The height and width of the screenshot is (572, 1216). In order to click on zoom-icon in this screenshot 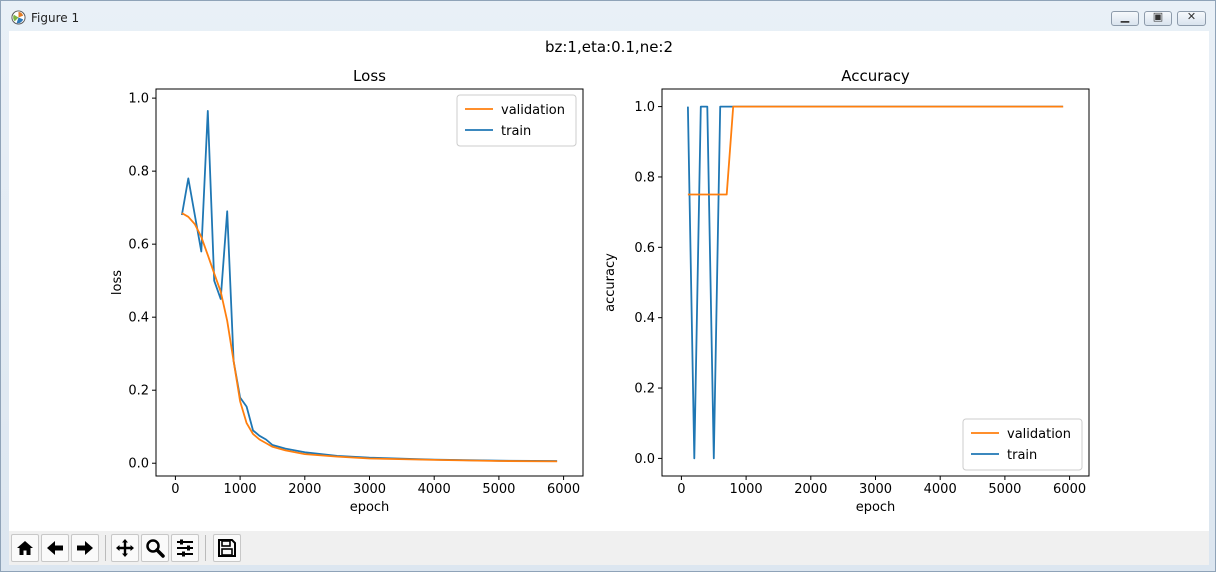, I will do `click(155, 548)`.